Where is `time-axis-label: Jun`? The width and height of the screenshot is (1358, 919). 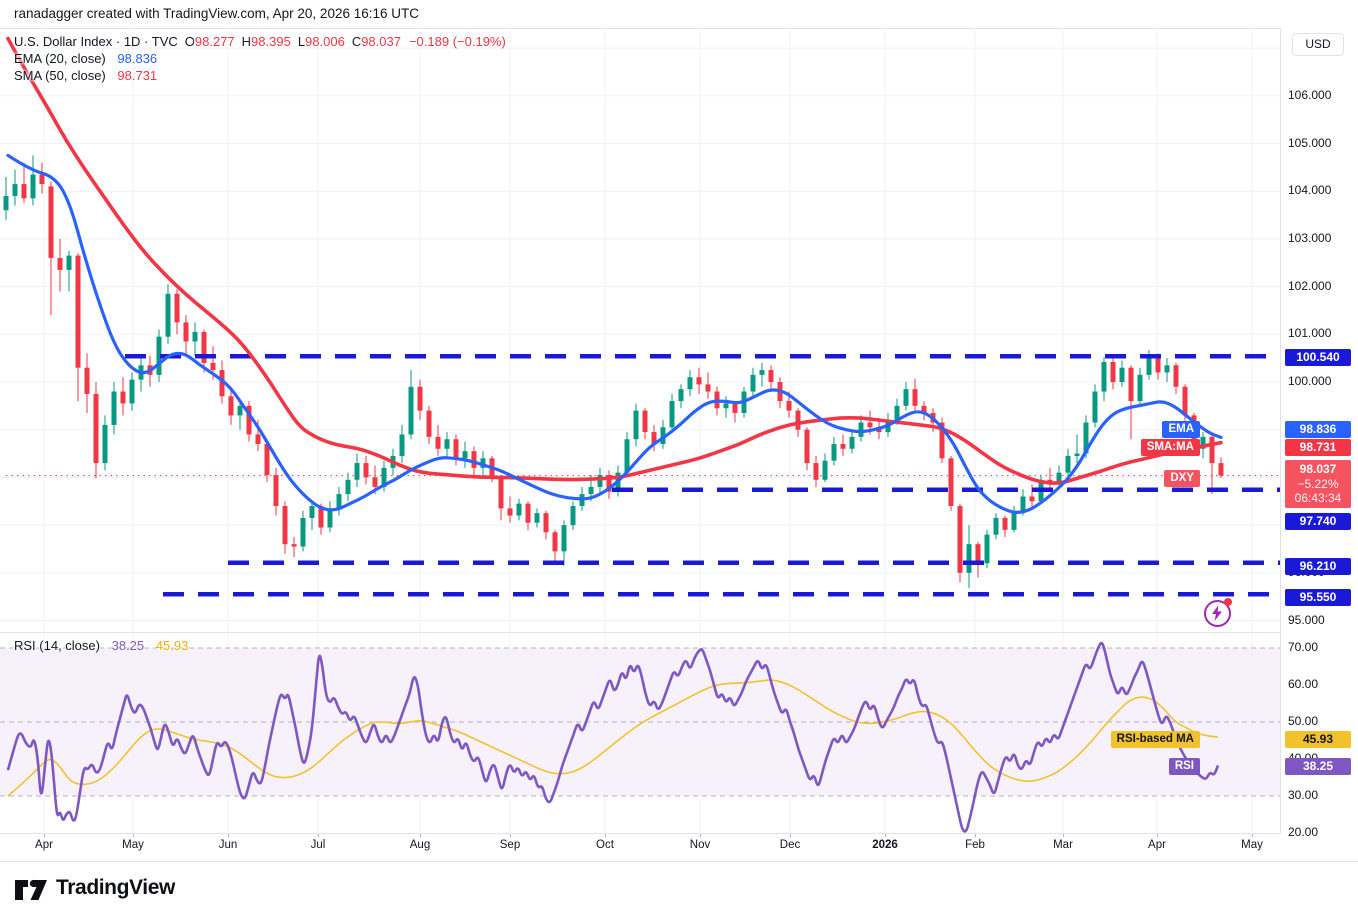 time-axis-label: Jun is located at coordinates (228, 845).